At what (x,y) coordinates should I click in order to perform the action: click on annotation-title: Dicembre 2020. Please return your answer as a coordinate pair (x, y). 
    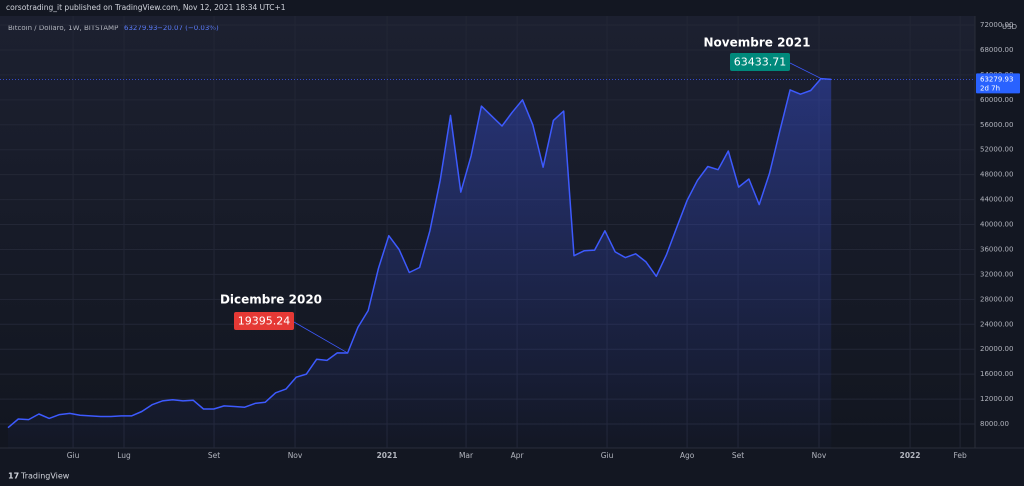
    Looking at the image, I should click on (271, 300).